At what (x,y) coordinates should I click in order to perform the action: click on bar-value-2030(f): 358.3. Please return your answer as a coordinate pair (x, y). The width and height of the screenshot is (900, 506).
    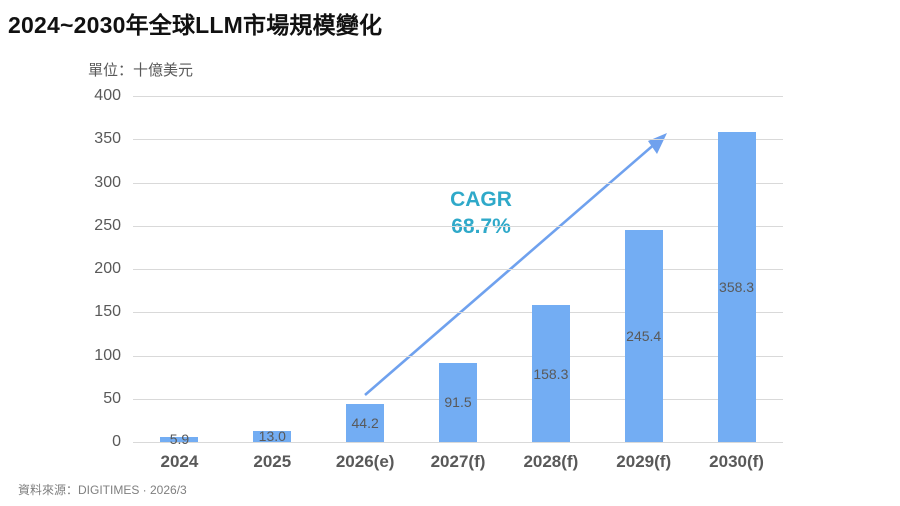
    Looking at the image, I should click on (737, 287).